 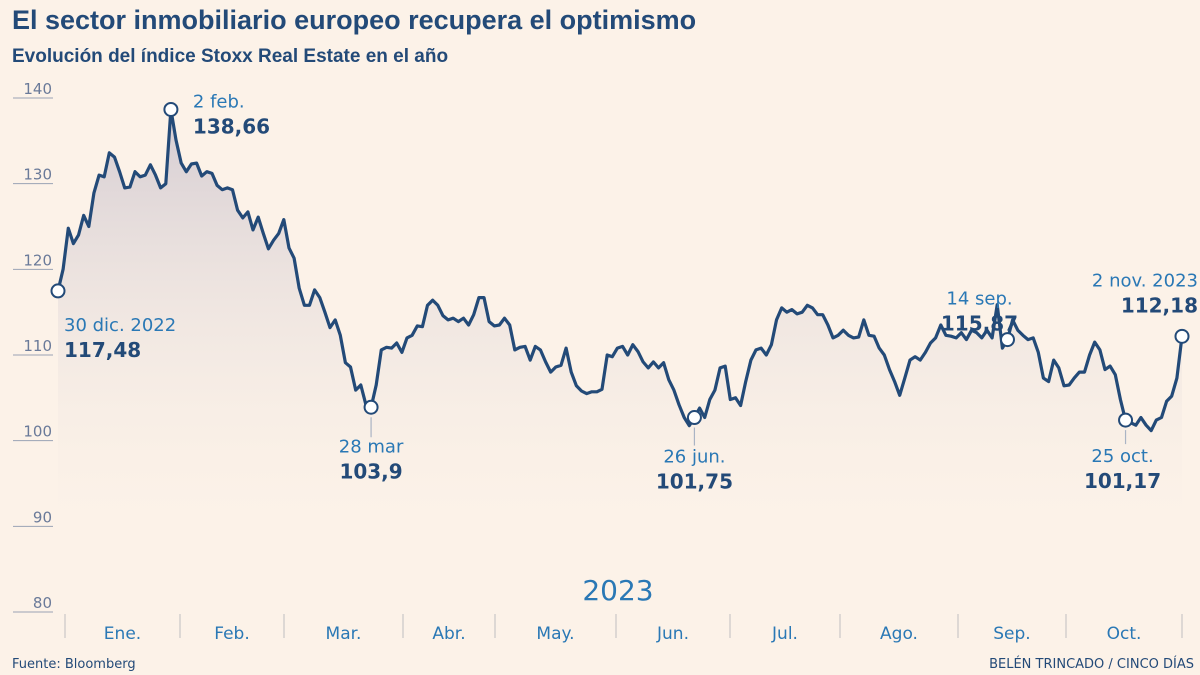 What do you see at coordinates (344, 634) in the screenshot?
I see `x-tick-label: Mar.` at bounding box center [344, 634].